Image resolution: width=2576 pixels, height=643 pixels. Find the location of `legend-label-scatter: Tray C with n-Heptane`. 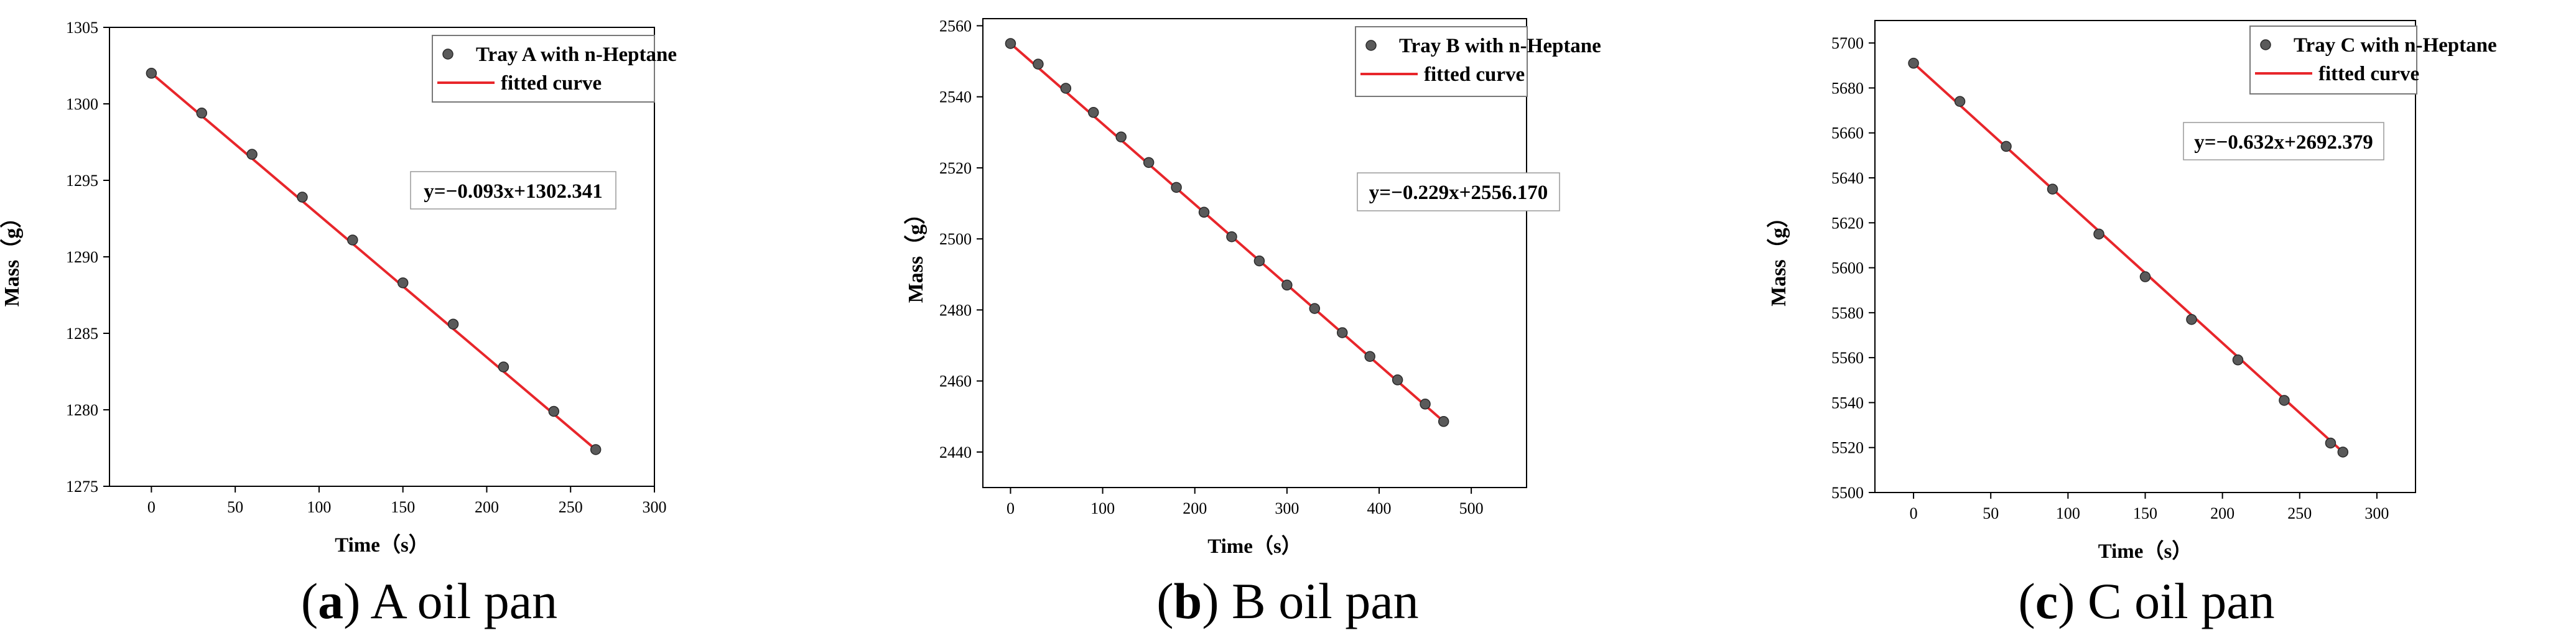

legend-label-scatter: Tray C with n-Heptane is located at coordinates (2395, 45).